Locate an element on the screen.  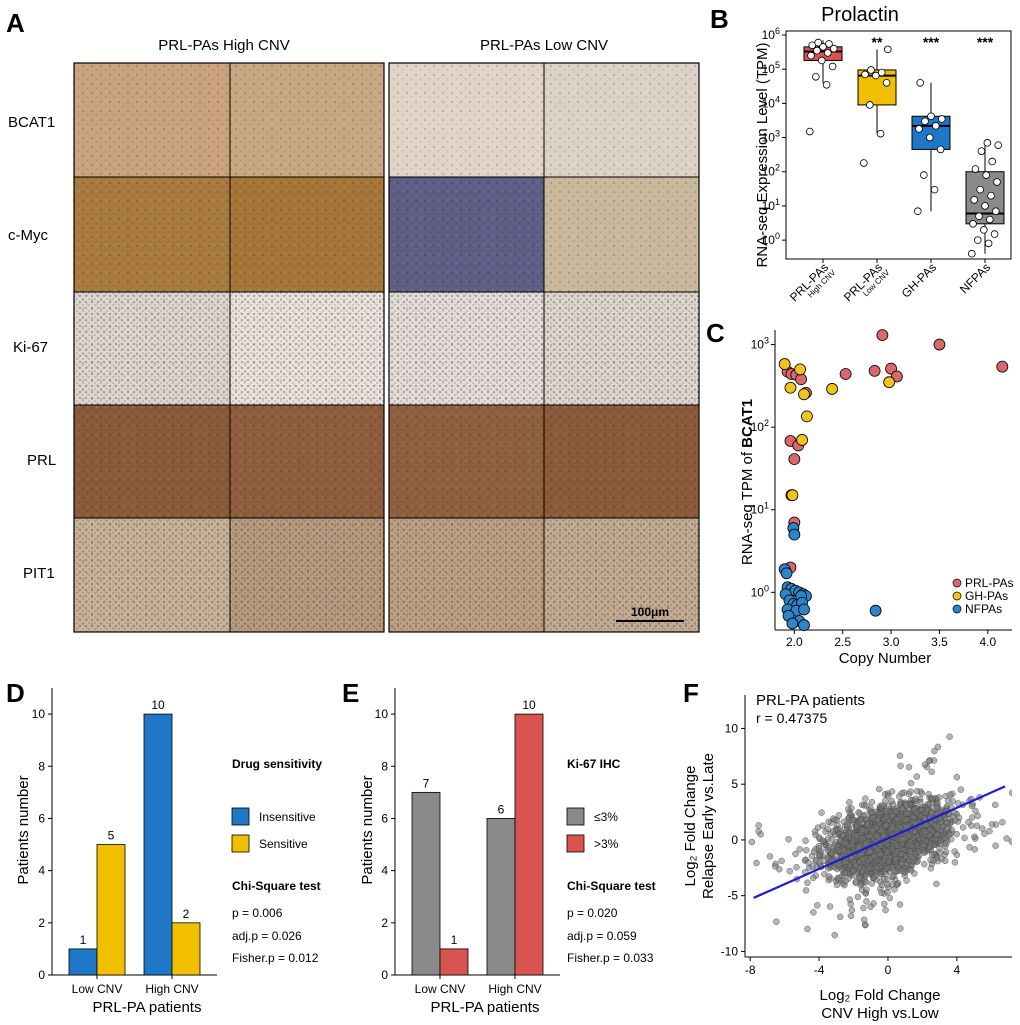
chart-c-ytick-label-3-exp: 3 is located at coordinates (766, 341).